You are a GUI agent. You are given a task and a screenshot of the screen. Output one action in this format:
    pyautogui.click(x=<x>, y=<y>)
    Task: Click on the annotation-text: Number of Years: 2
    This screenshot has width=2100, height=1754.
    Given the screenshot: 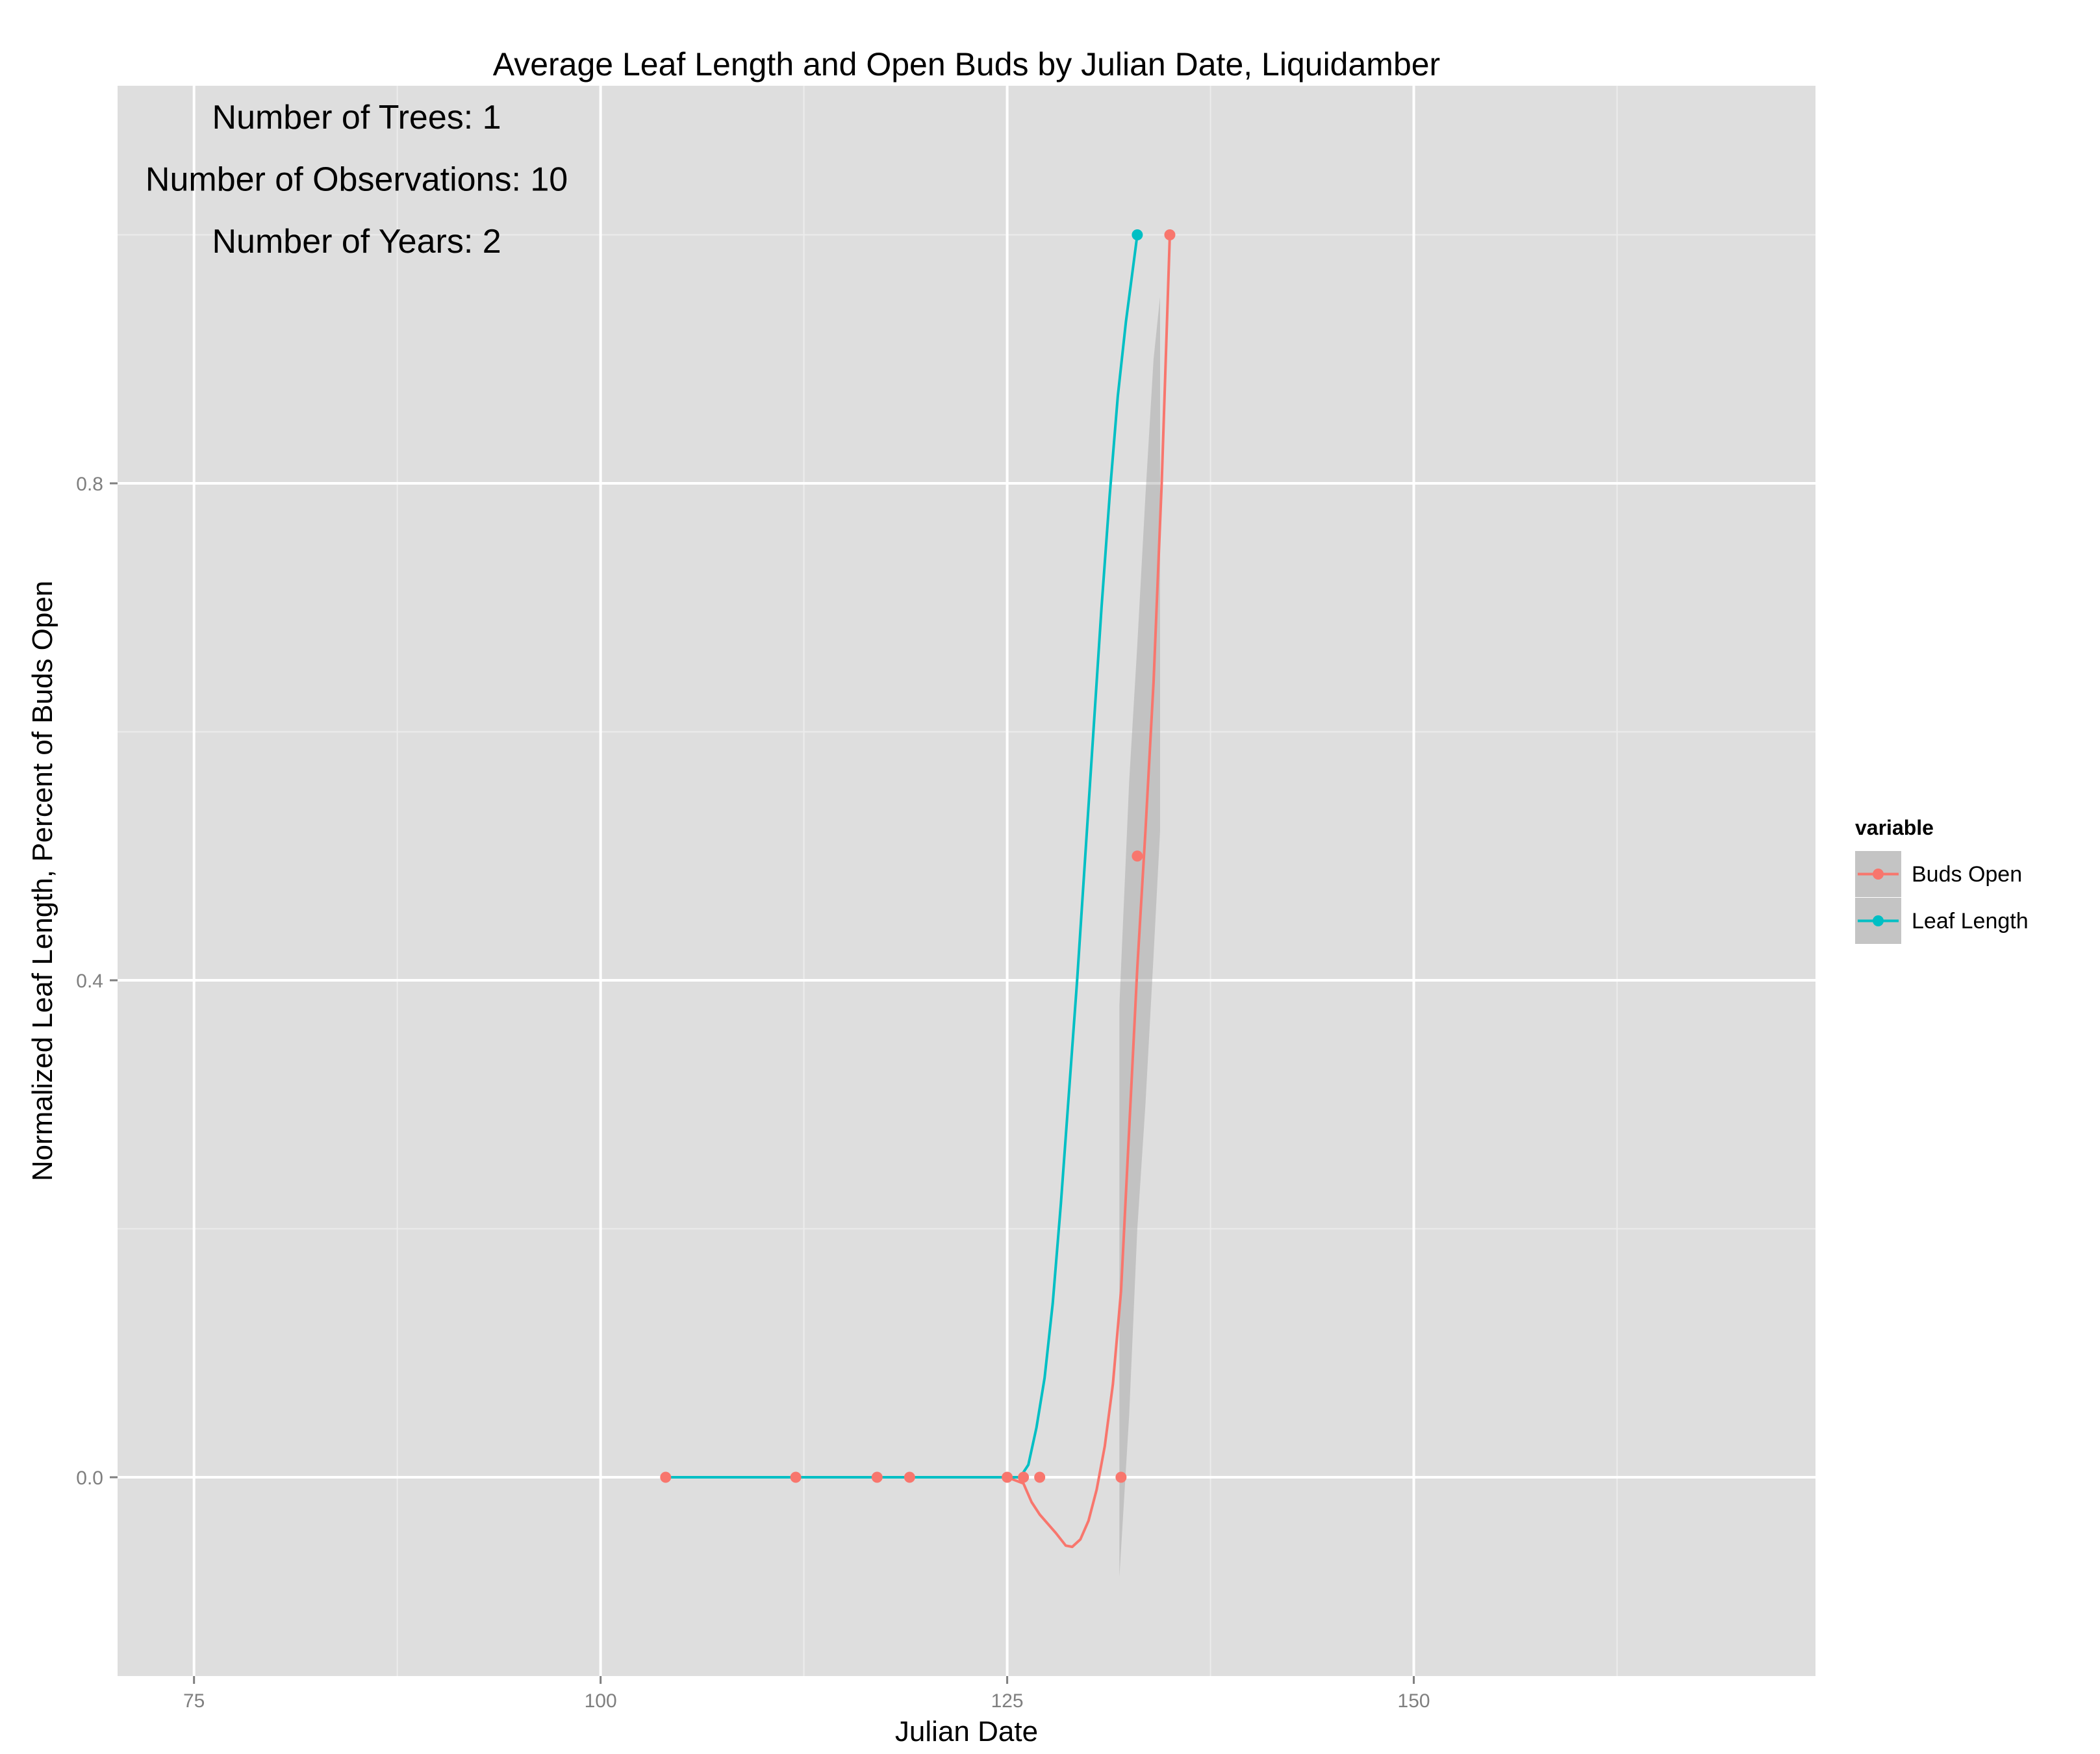 What is the action you would take?
    pyautogui.click(x=356, y=242)
    